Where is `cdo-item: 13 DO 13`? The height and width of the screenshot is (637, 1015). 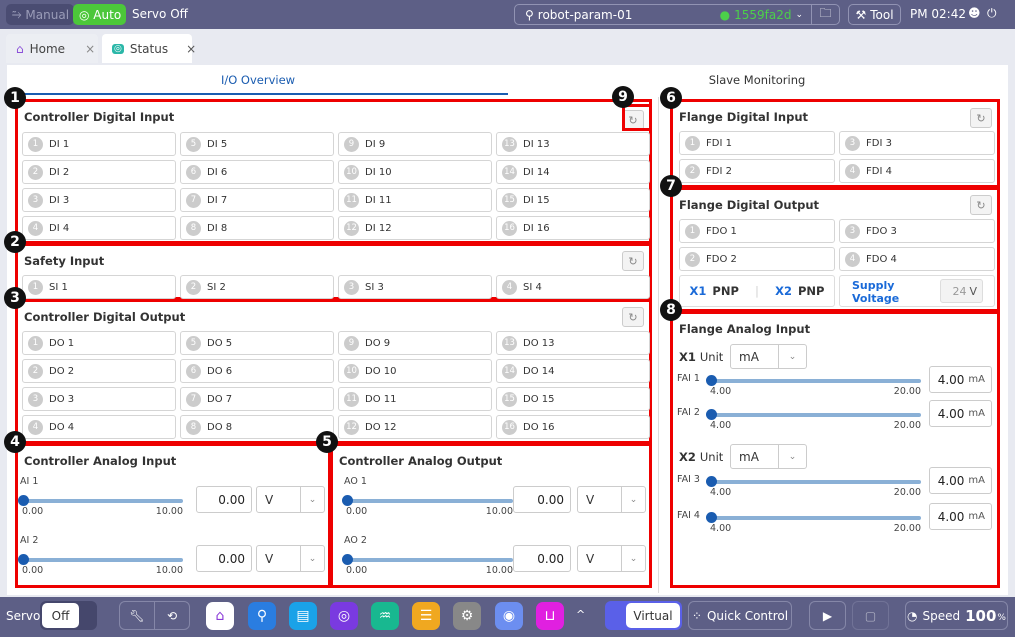
cdo-item: 13 DO 13 is located at coordinates (573, 343).